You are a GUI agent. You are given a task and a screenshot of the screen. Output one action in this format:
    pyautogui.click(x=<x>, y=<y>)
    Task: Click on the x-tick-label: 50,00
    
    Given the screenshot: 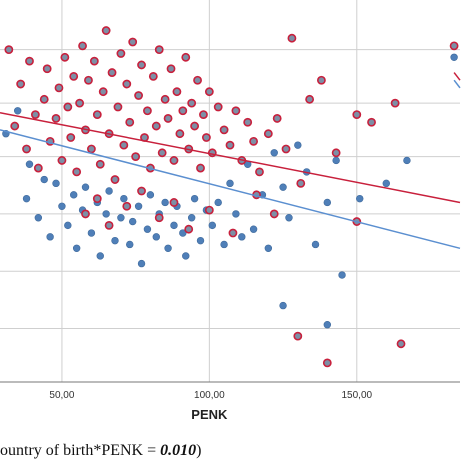 What is the action you would take?
    pyautogui.click(x=61, y=395)
    